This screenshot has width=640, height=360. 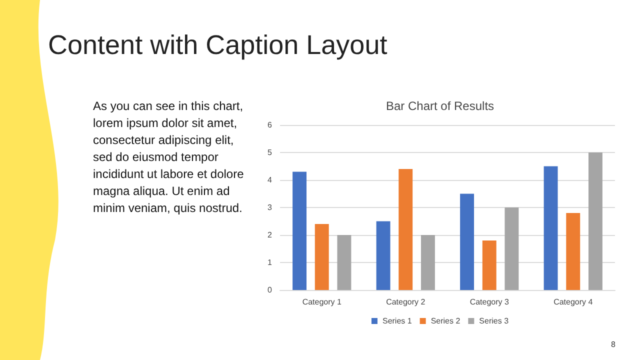 I want to click on legend-label: Series 1, so click(x=397, y=321).